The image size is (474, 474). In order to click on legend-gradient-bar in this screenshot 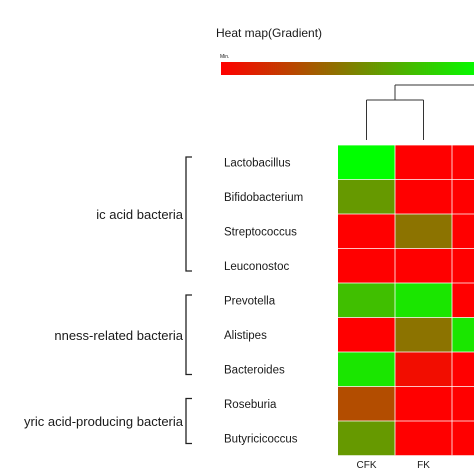, I will do `click(347, 68)`.